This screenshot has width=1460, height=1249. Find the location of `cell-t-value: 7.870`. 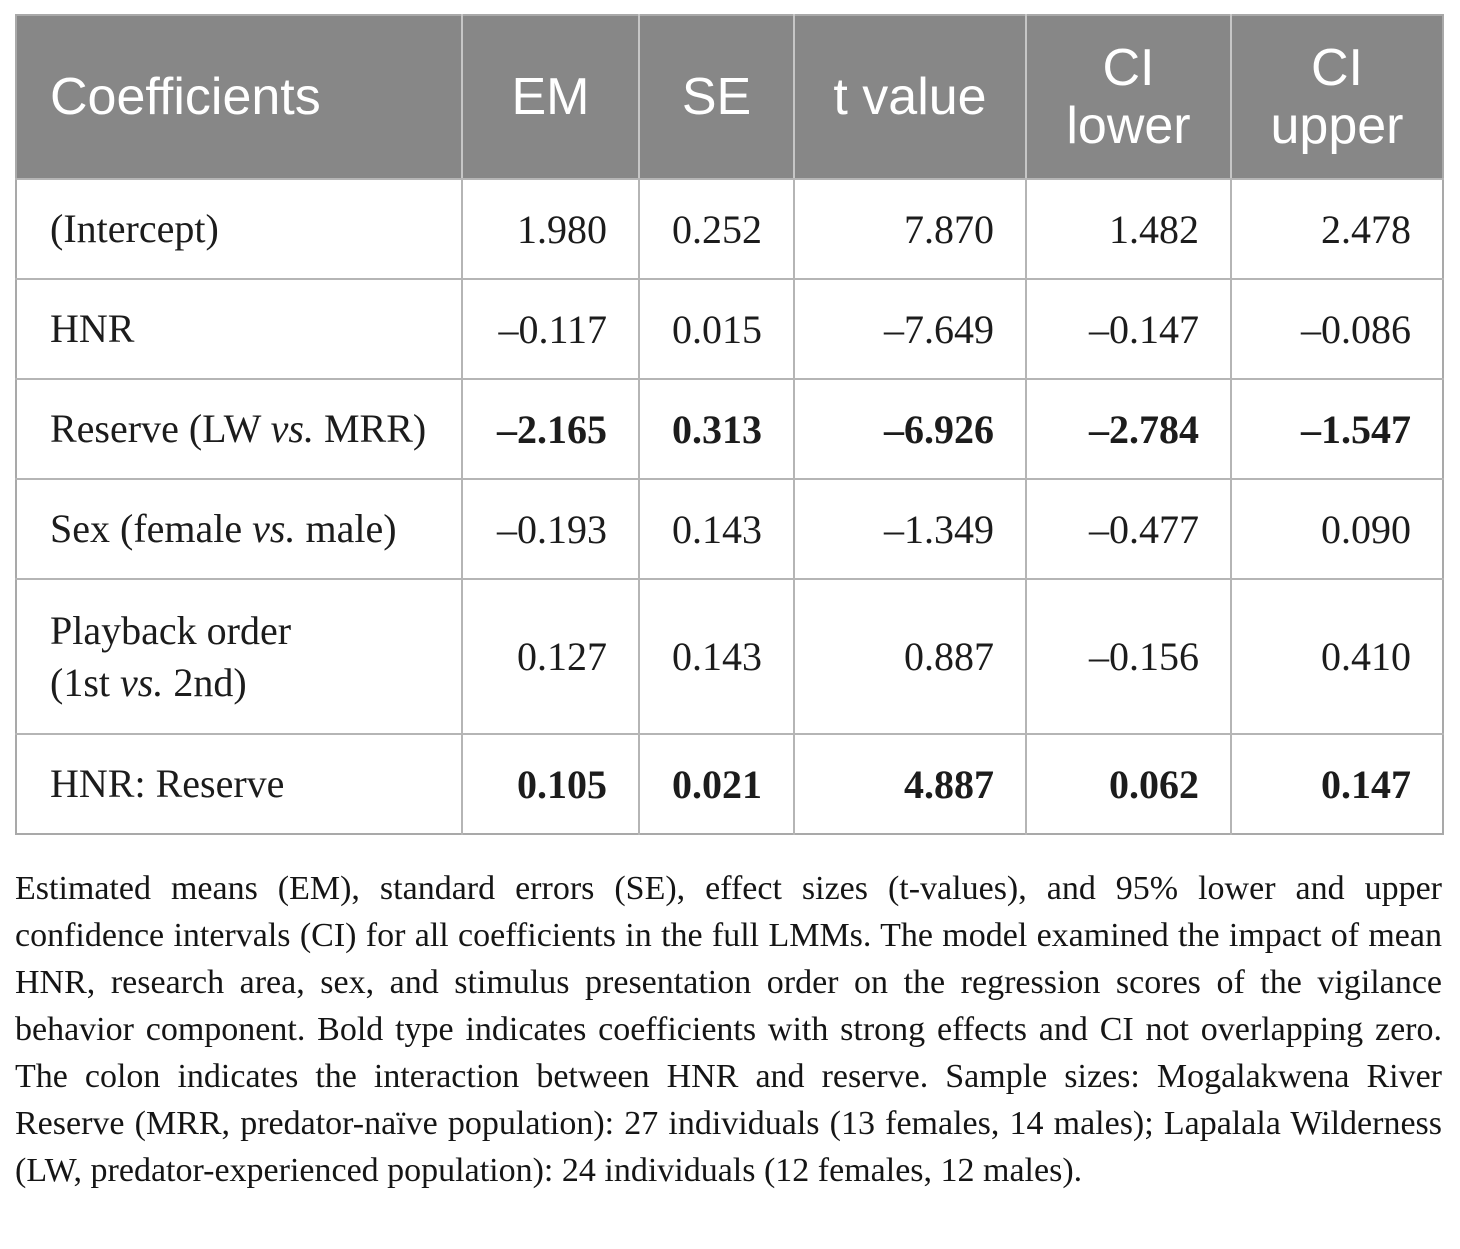

cell-t-value: 7.870 is located at coordinates (909, 229).